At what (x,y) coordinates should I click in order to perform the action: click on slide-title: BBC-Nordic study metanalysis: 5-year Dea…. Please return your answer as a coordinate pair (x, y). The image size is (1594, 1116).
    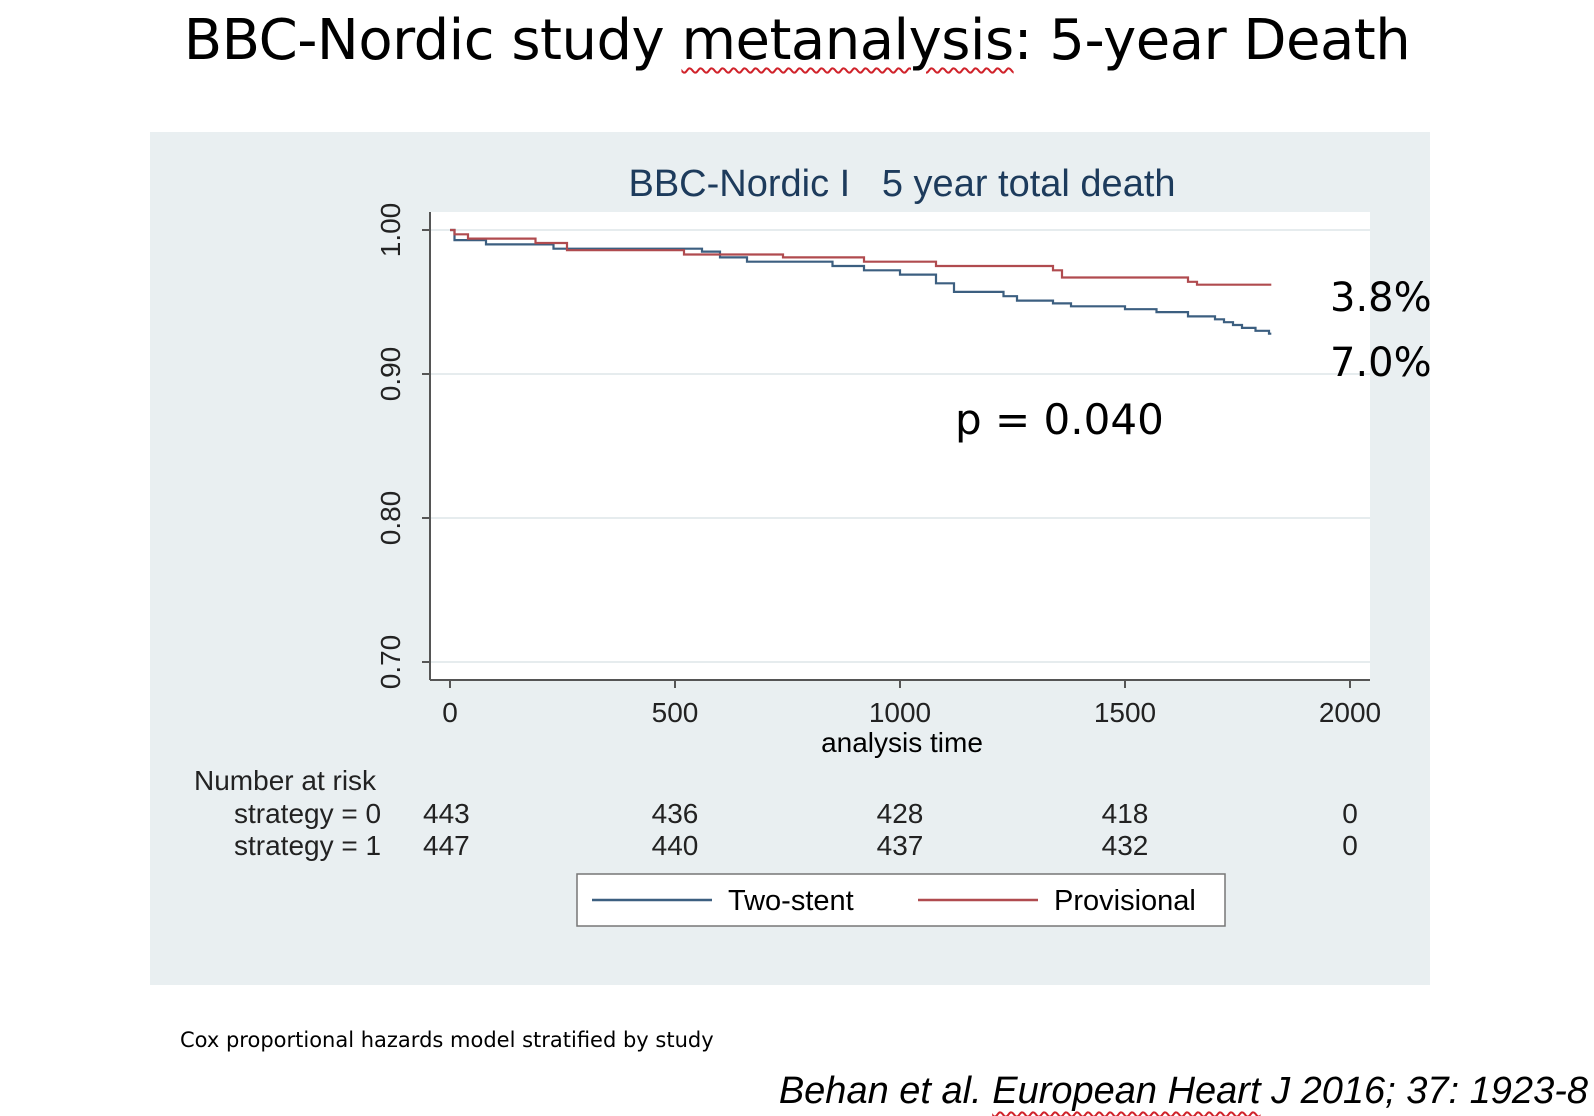
    Looking at the image, I should click on (797, 40).